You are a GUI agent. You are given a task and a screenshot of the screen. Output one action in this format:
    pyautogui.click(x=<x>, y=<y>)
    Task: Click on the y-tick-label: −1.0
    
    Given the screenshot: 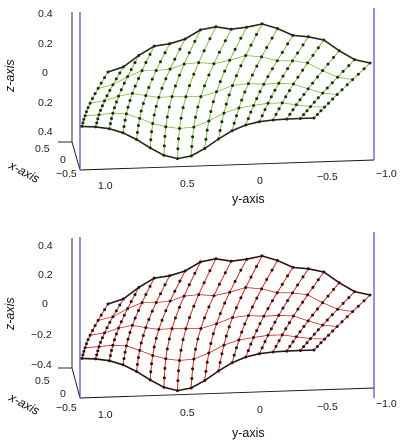 What is the action you would take?
    pyautogui.click(x=386, y=404)
    